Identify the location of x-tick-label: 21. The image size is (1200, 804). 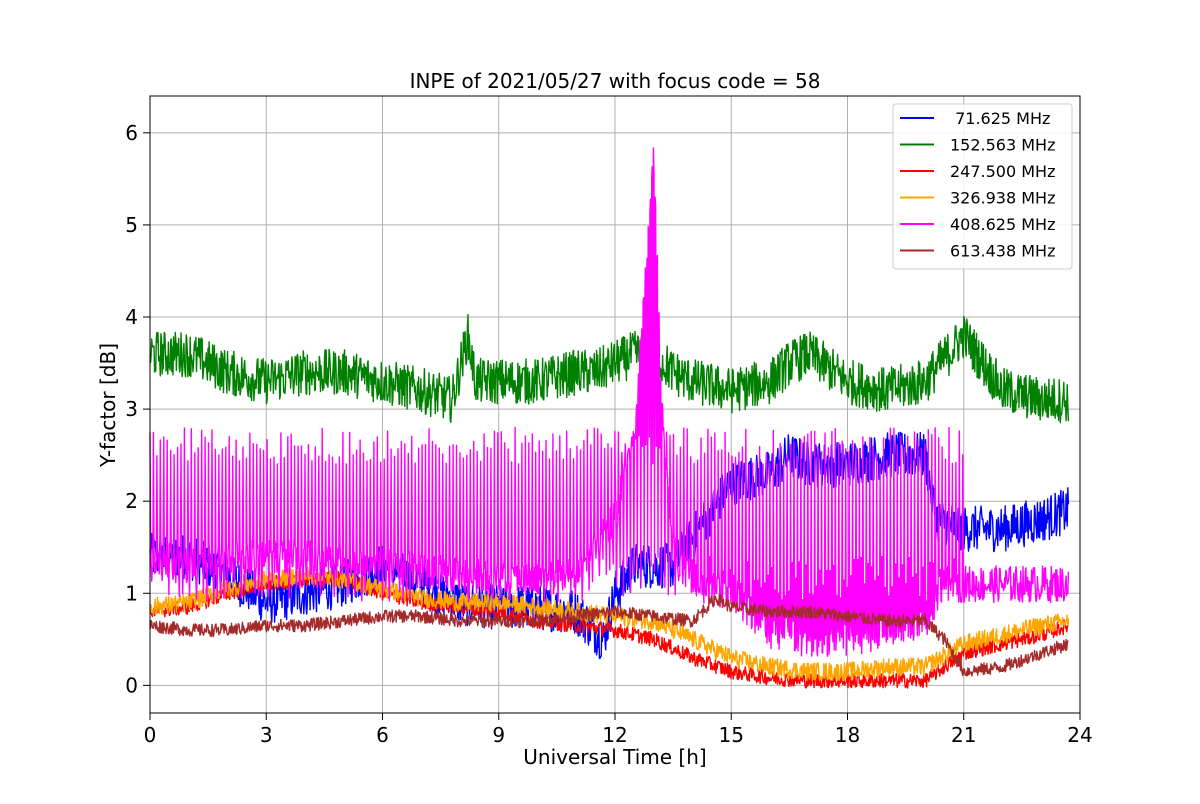
(963, 735).